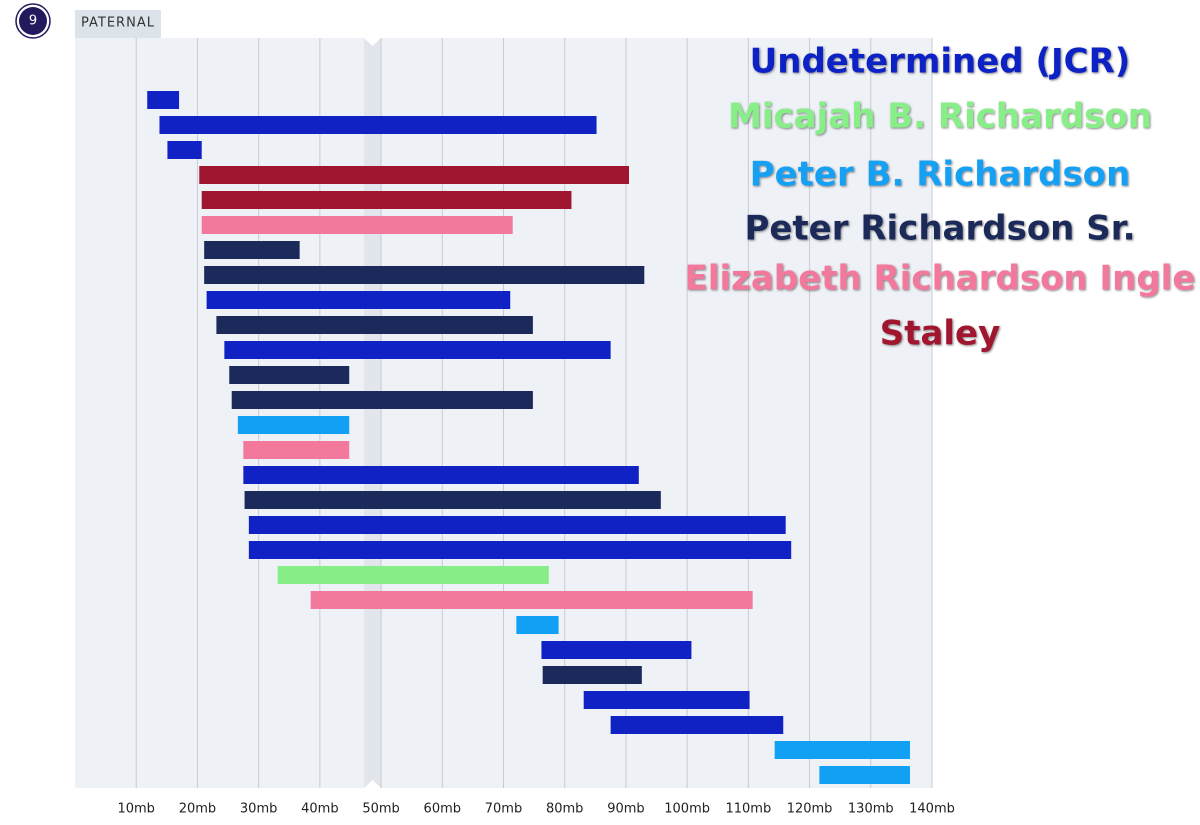 This screenshot has height=825, width=1200. Describe the element at coordinates (258, 809) in the screenshot. I see `x-tick-label: 30mb` at that location.